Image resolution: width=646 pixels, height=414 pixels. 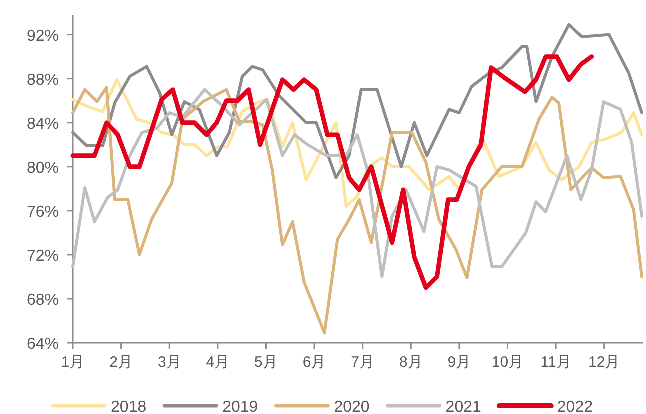 What do you see at coordinates (42, 80) in the screenshot?
I see `y-tick-label: 88%` at bounding box center [42, 80].